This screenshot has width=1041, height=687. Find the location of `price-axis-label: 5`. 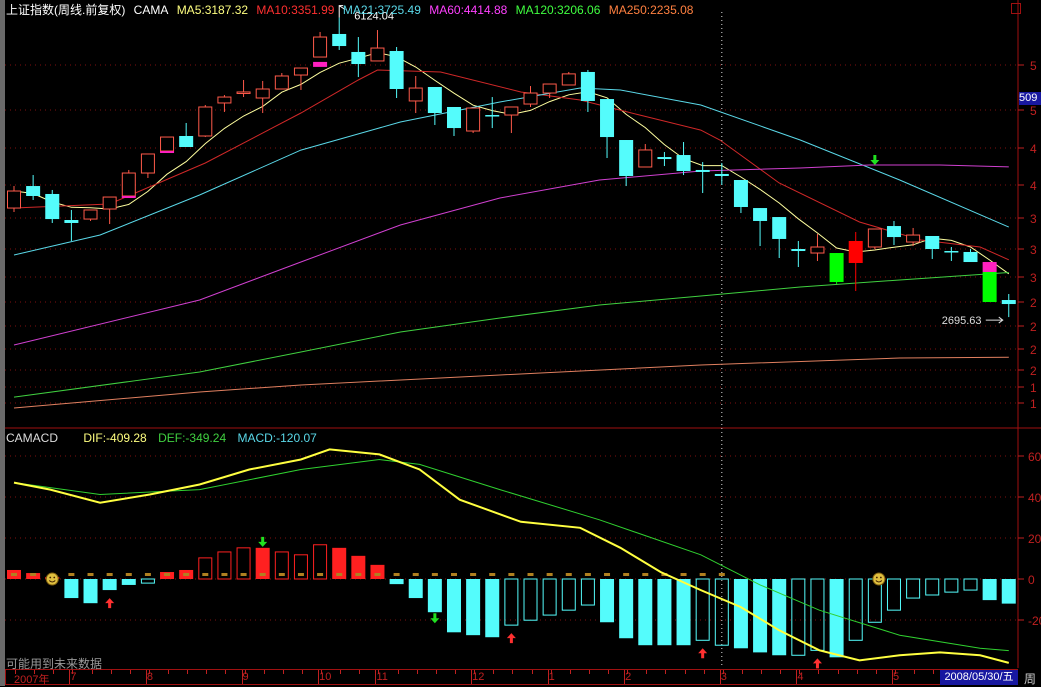

price-axis-label: 5 is located at coordinates (1033, 111).